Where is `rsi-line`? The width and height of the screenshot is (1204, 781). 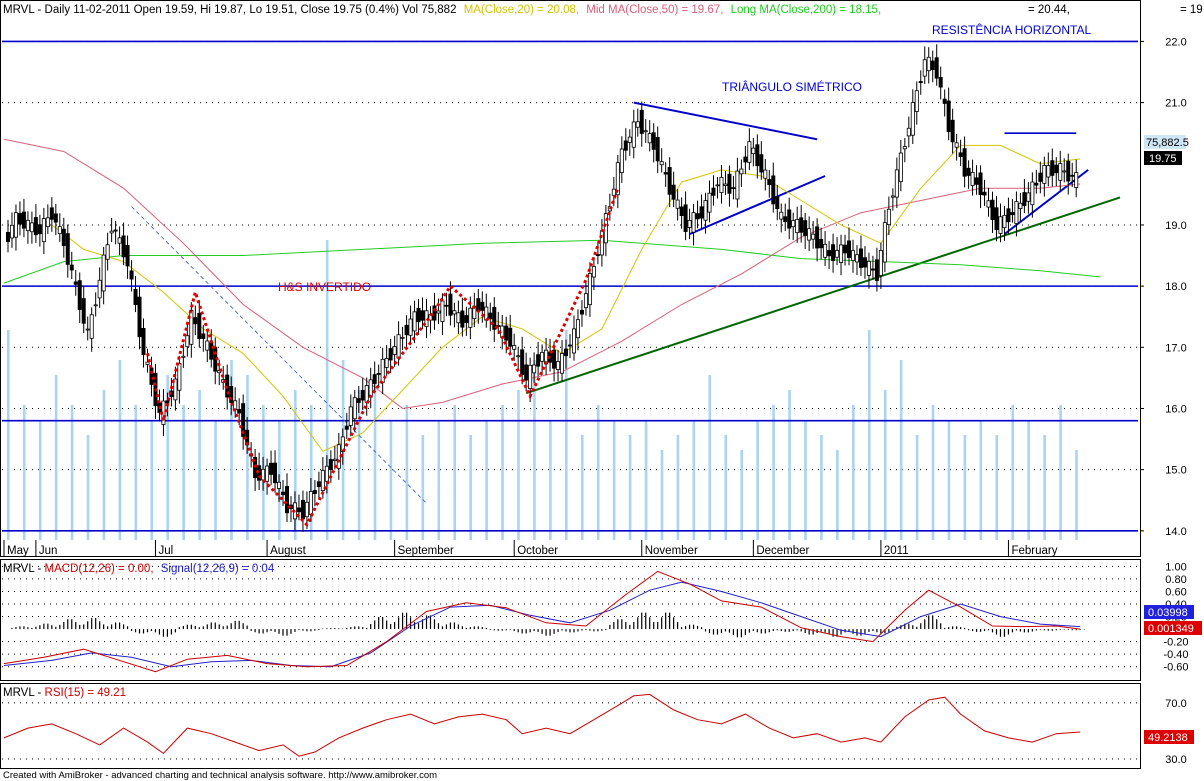 rsi-line is located at coordinates (542, 725).